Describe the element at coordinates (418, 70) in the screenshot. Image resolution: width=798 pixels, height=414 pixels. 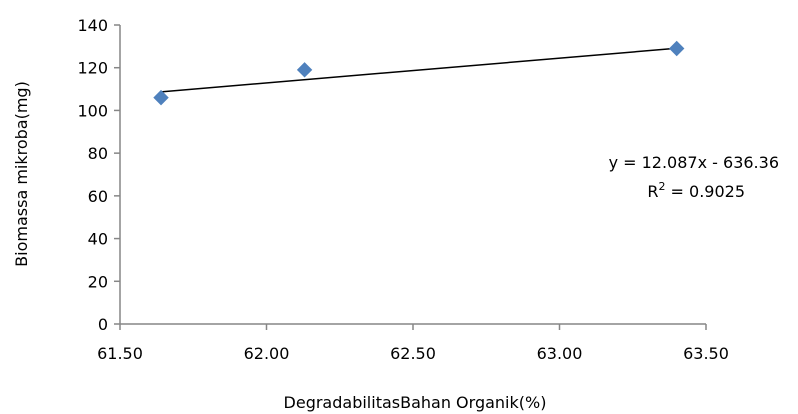
I see `trendline` at that location.